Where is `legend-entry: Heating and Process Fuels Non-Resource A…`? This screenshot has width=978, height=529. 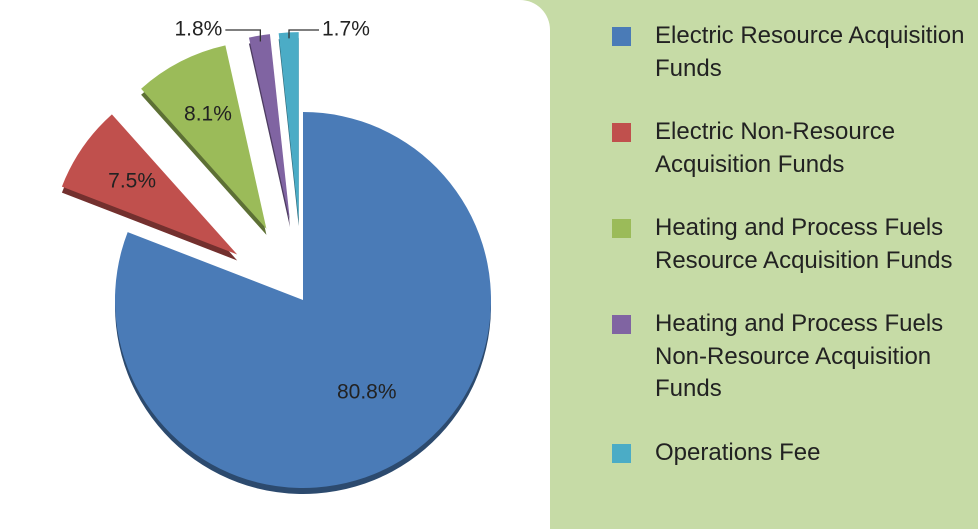
legend-entry: Heating and Process Fuels Non-Resource A… is located at coordinates (792, 357).